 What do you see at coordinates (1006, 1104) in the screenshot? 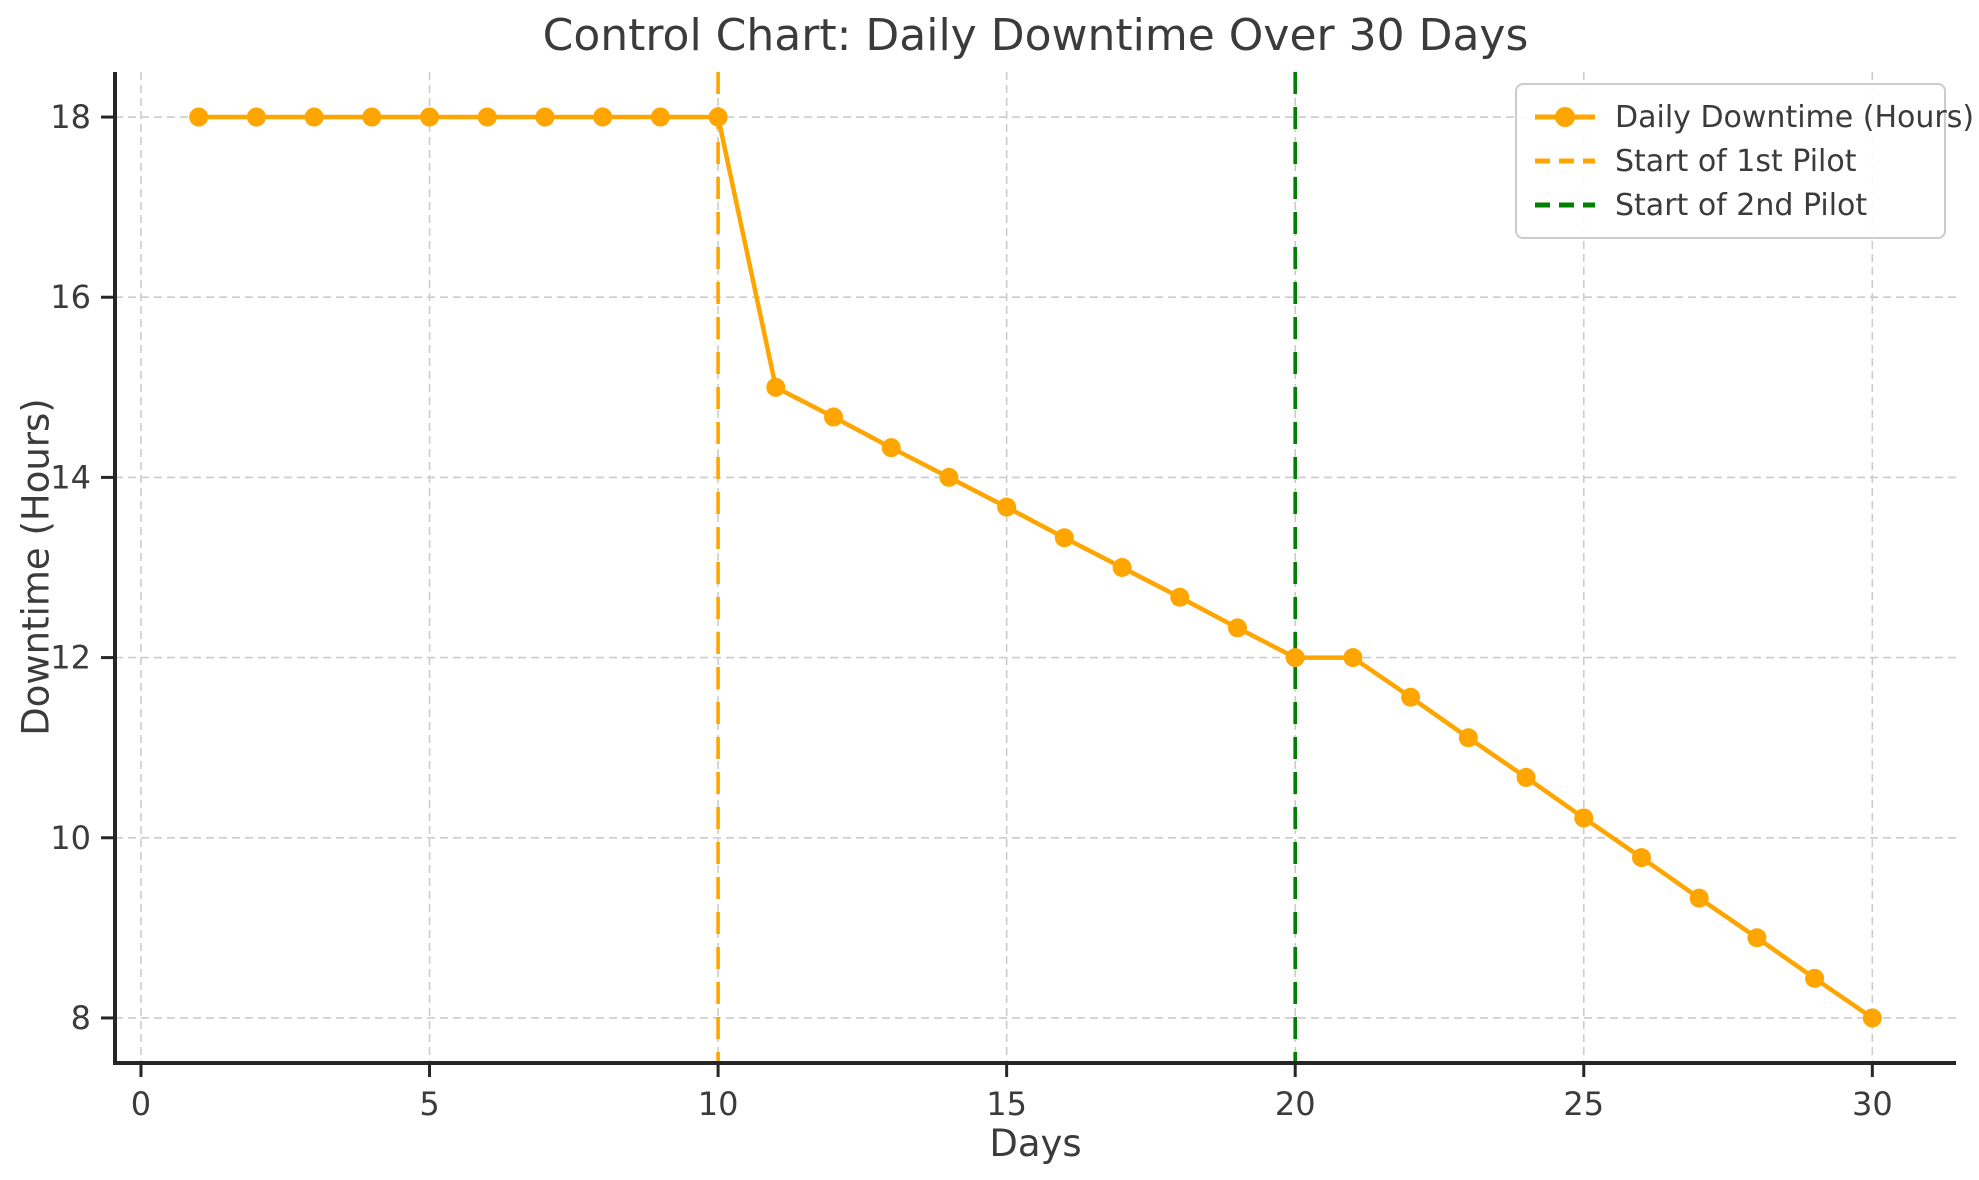
I see `x-tick-label: 15` at bounding box center [1006, 1104].